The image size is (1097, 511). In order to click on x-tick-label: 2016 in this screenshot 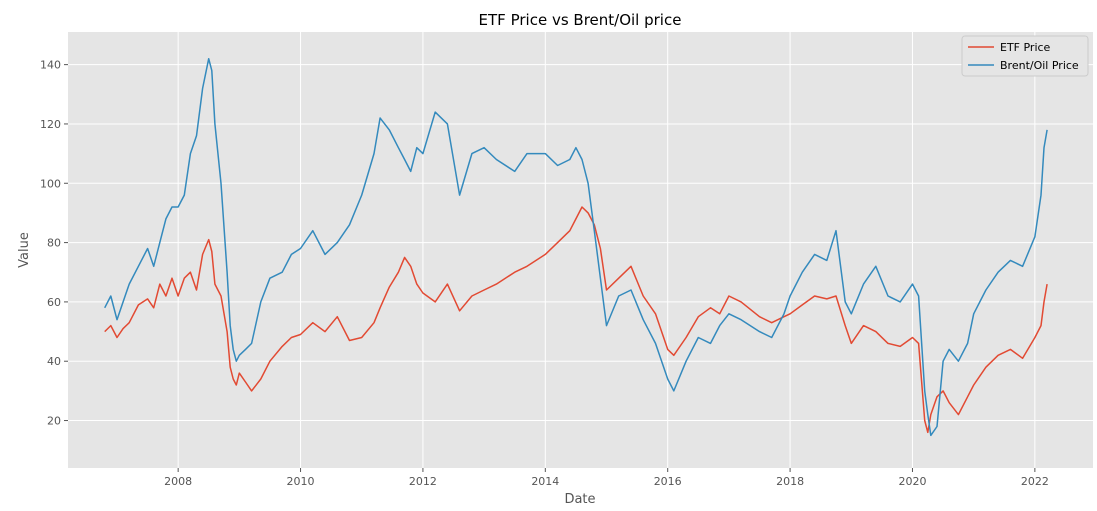, I will do `click(668, 481)`.